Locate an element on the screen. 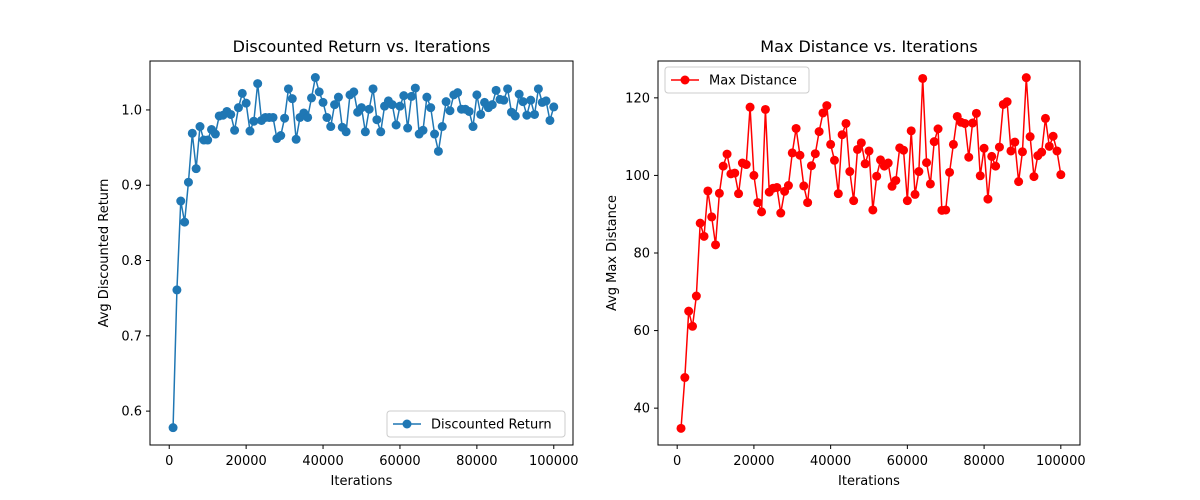 The width and height of the screenshot is (1200, 500). y-tick-label: 100 is located at coordinates (637, 176).